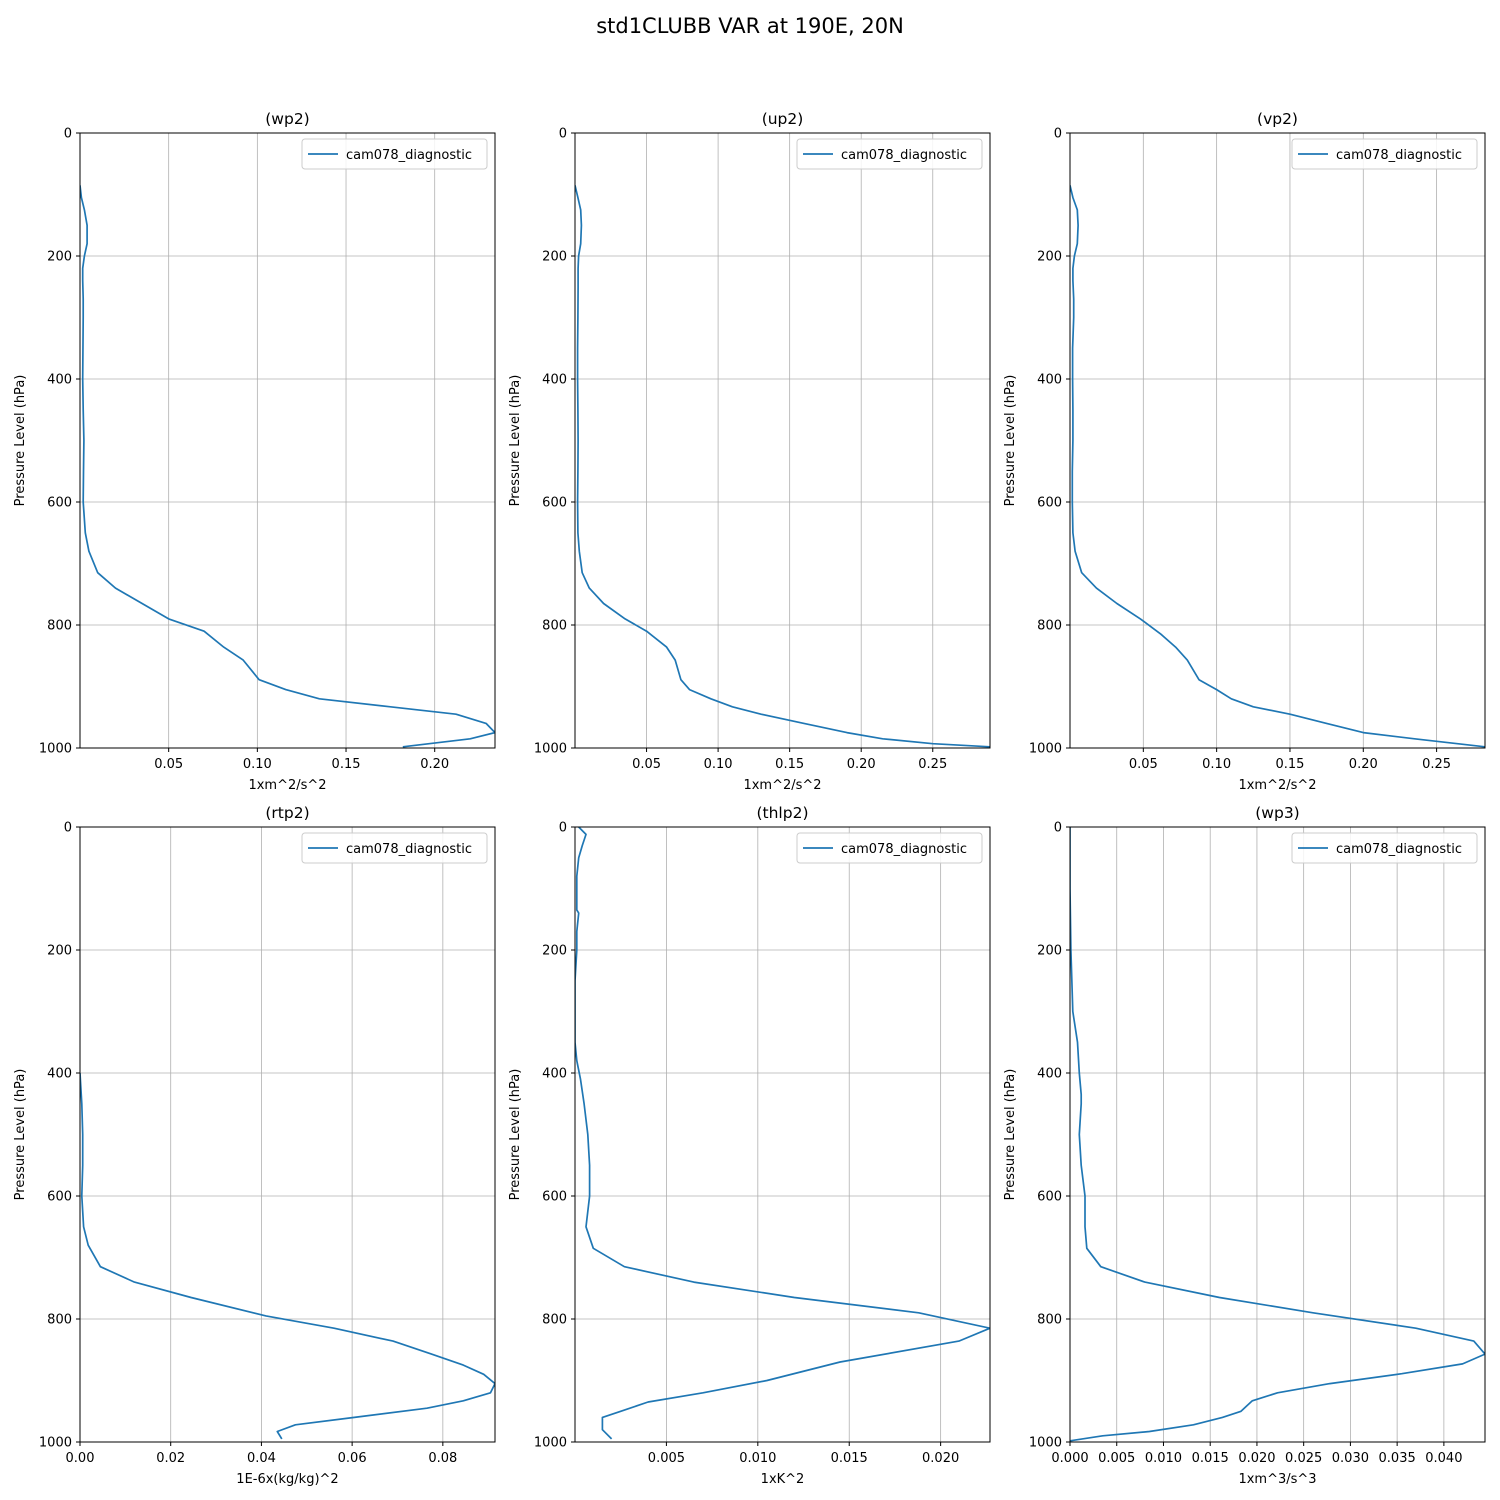 Image resolution: width=1500 pixels, height=1500 pixels. Describe the element at coordinates (352, 1458) in the screenshot. I see `x-tick-label: 0.06` at that location.